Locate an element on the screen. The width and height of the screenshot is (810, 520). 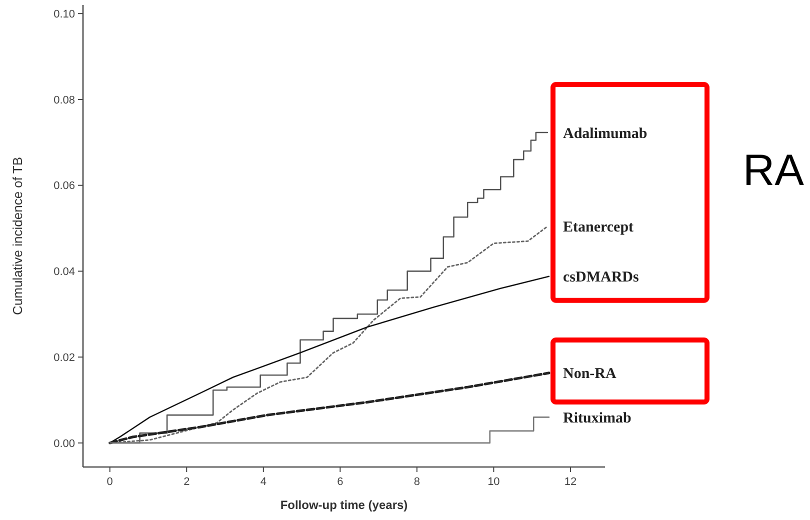
text: RA is located at coordinates (773, 170).